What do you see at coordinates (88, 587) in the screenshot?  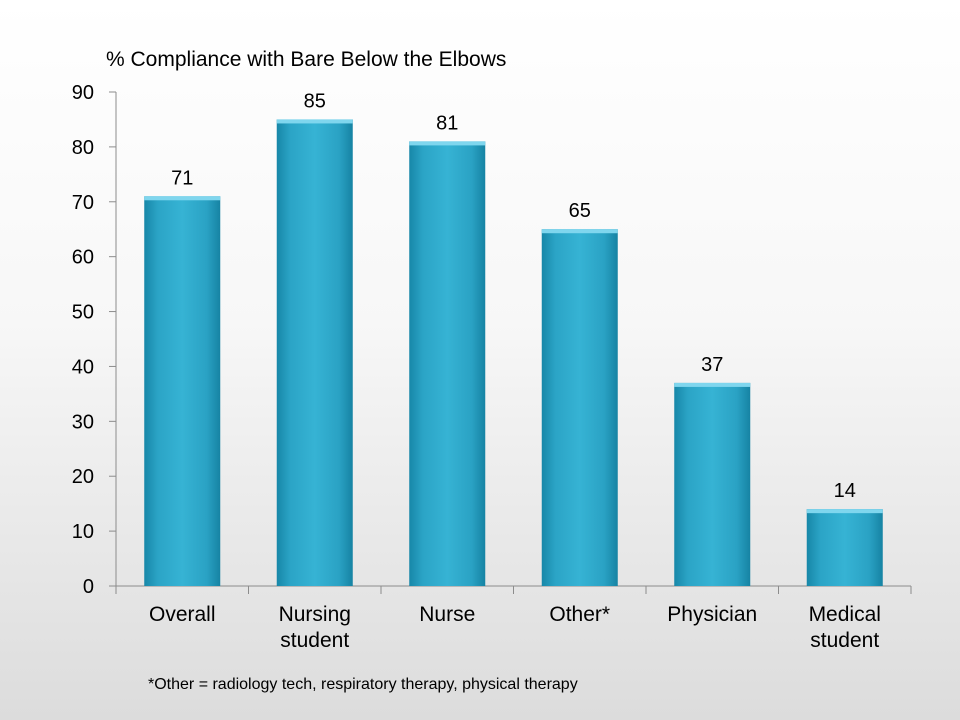 I see `y-tick-label: 0` at bounding box center [88, 587].